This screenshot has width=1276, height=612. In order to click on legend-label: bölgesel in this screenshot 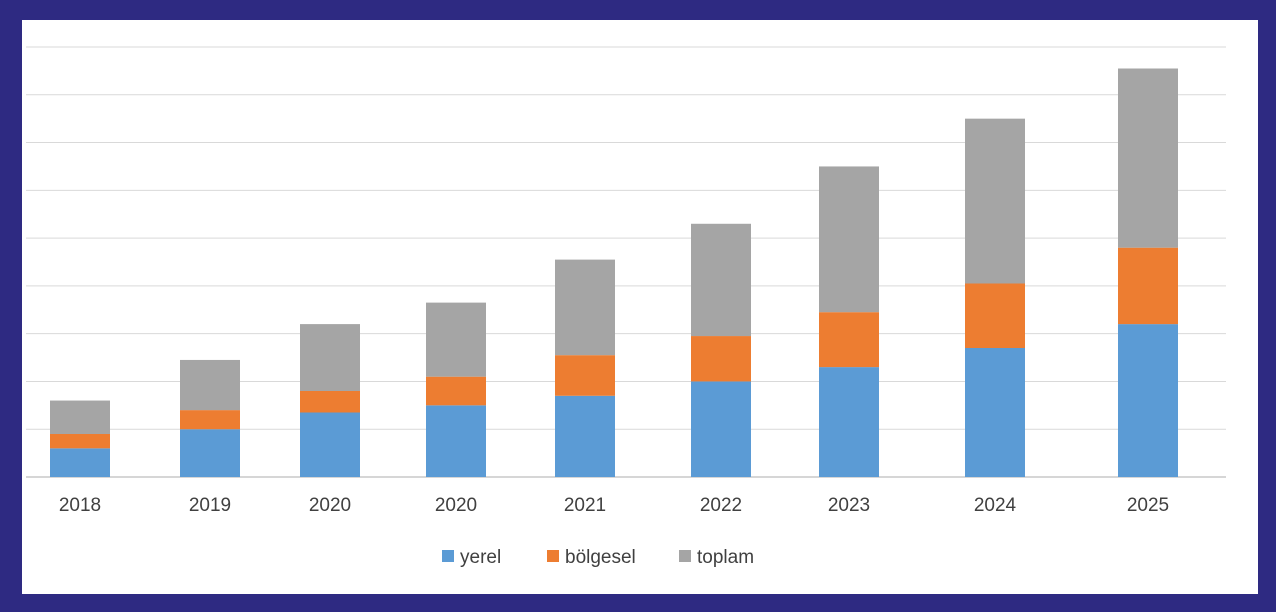, I will do `click(600, 557)`.